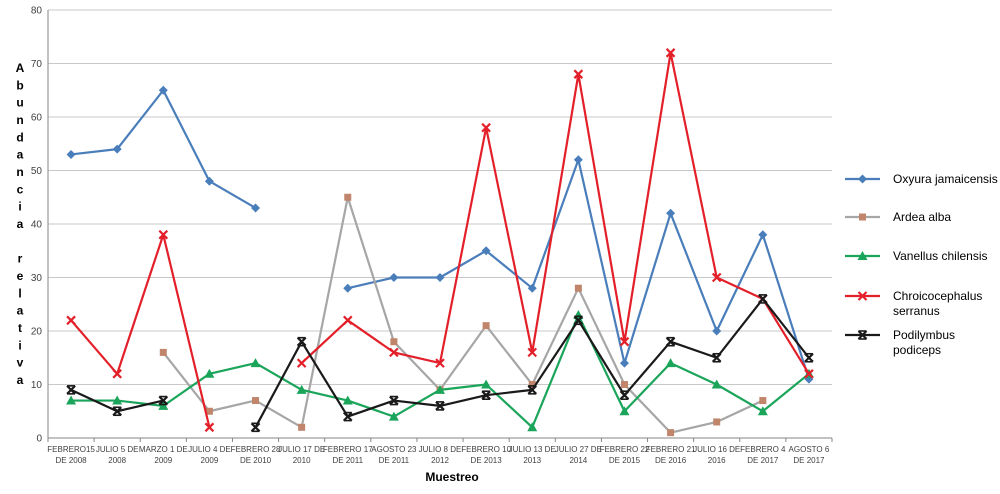 The width and height of the screenshot is (1000, 494). I want to click on y-axis-ticks: 0 10 20 30 40 50 60 70 80, so click(37, 225).